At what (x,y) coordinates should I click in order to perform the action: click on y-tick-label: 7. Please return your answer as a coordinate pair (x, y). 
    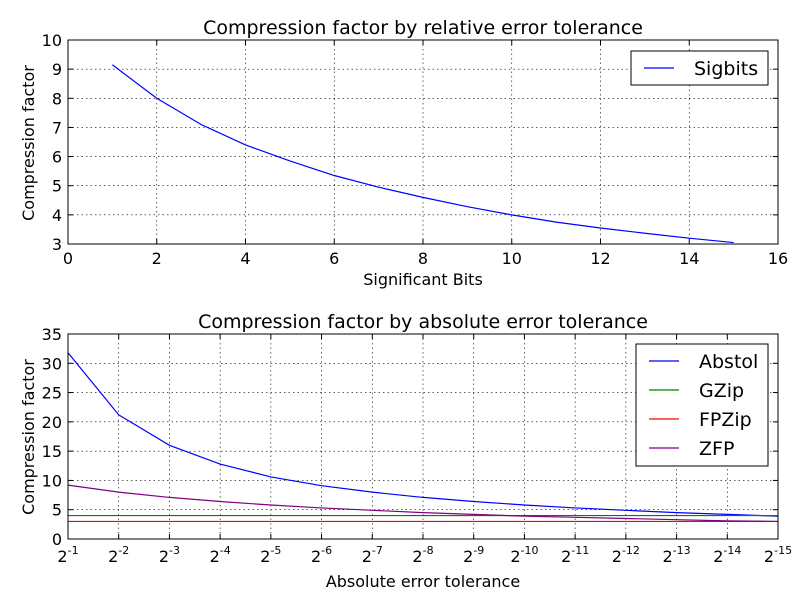
    Looking at the image, I should click on (57, 127).